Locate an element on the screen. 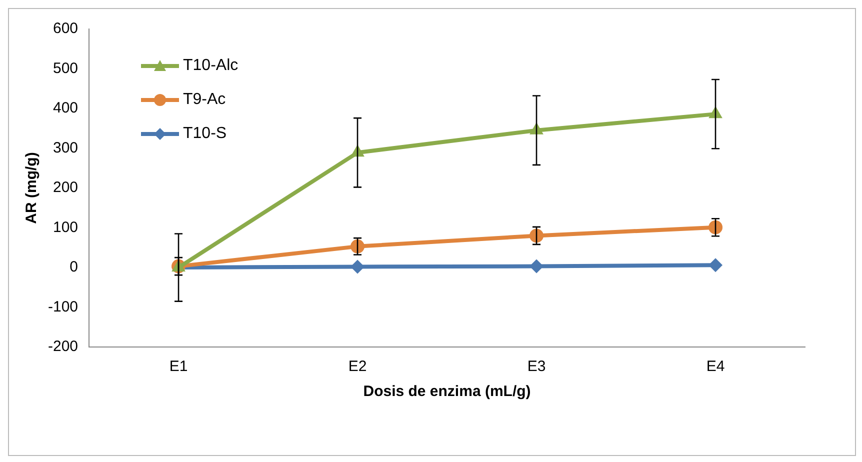 The image size is (862, 462). y-tick-label: 400 is located at coordinates (65, 108).